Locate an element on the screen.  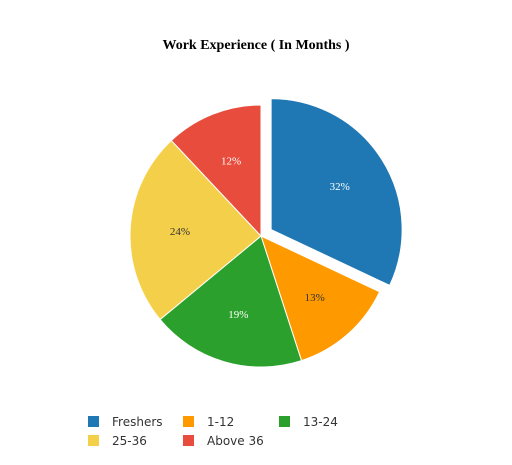
slice-label-1-12: 13% is located at coordinates (315, 298).